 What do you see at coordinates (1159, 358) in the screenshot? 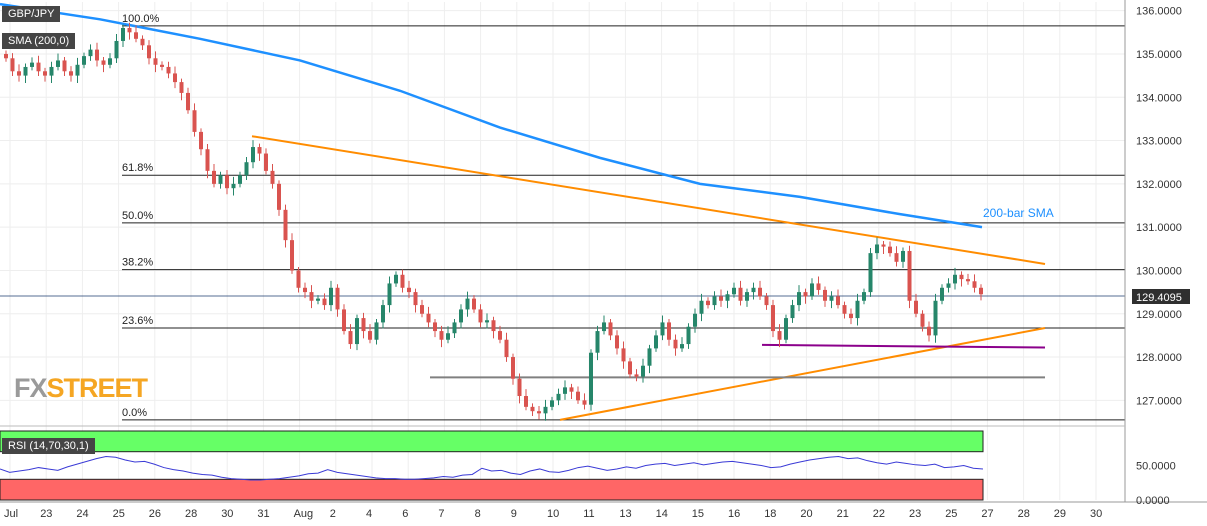
I see `price-tick-label: 128.0000` at bounding box center [1159, 358].